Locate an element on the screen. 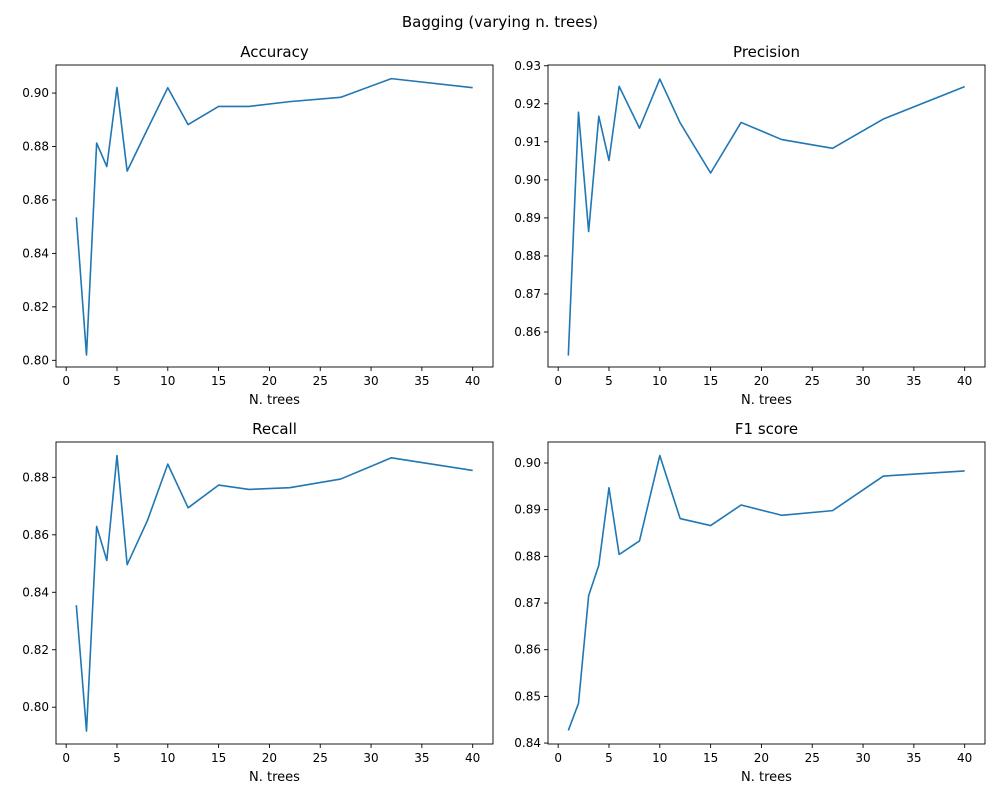 This screenshot has height=800, width=1000. f1-score-ytick-label: 0.85 is located at coordinates (527, 696).